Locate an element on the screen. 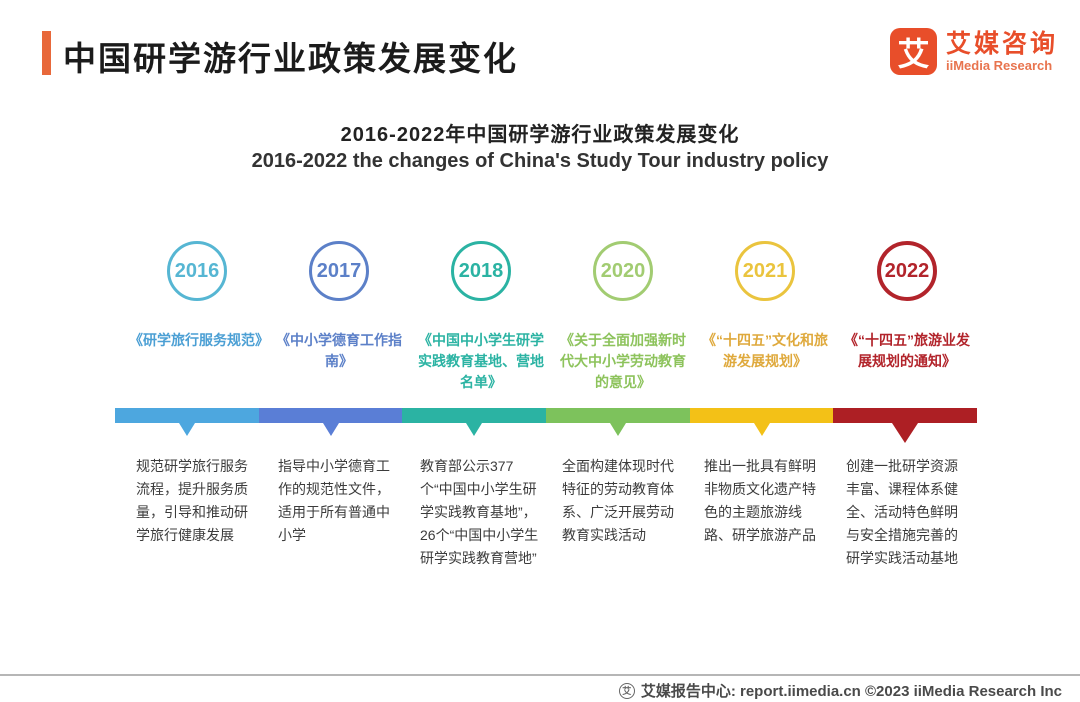 Image resolution: width=1080 pixels, height=702 pixels. timeline-column-2022: 2022 《“十四五”旅游业发展规划的通知》 is located at coordinates (907, 317).